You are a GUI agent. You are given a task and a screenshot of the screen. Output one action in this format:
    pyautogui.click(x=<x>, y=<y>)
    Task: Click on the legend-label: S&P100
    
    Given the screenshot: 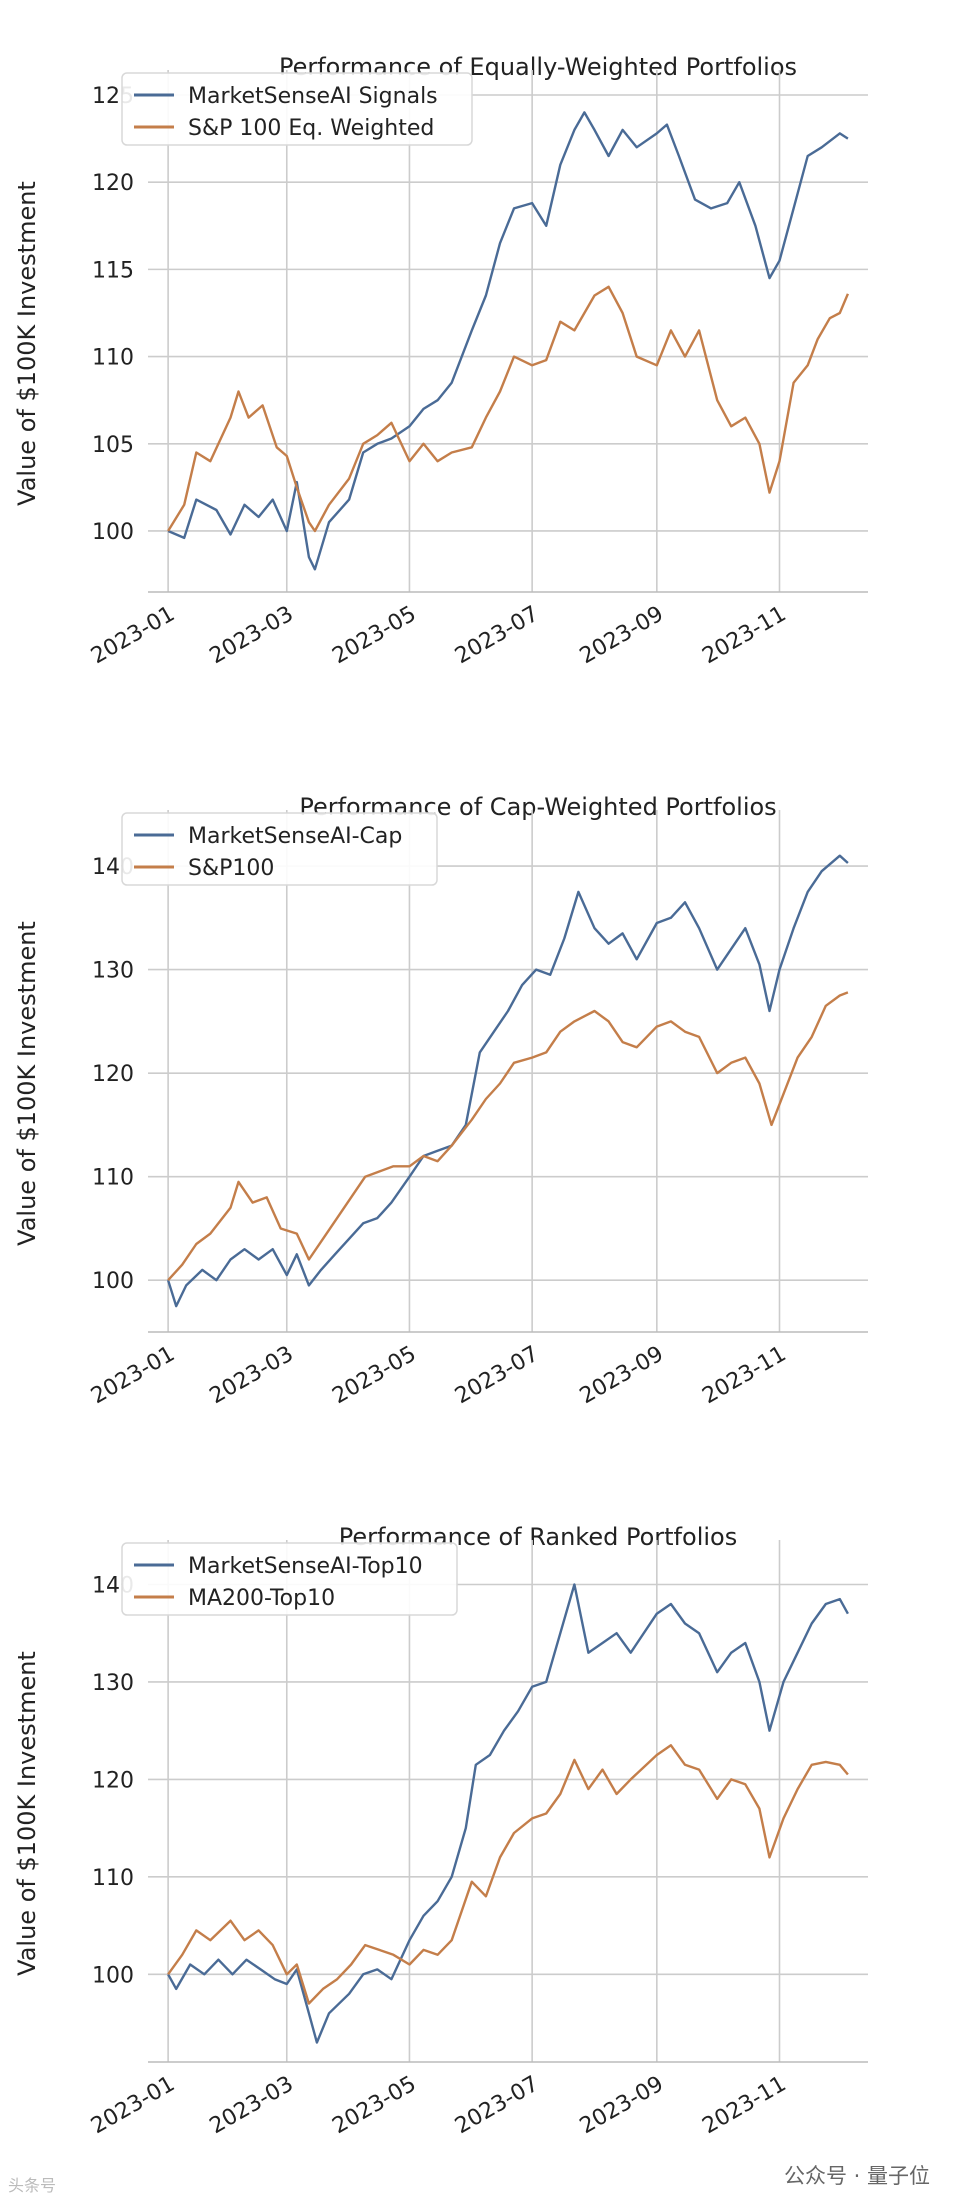 What is the action you would take?
    pyautogui.click(x=231, y=868)
    